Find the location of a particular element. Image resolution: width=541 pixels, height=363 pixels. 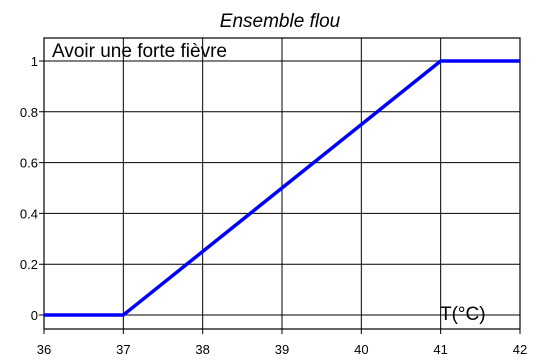

x-tick-label: 41 is located at coordinates (440, 349).